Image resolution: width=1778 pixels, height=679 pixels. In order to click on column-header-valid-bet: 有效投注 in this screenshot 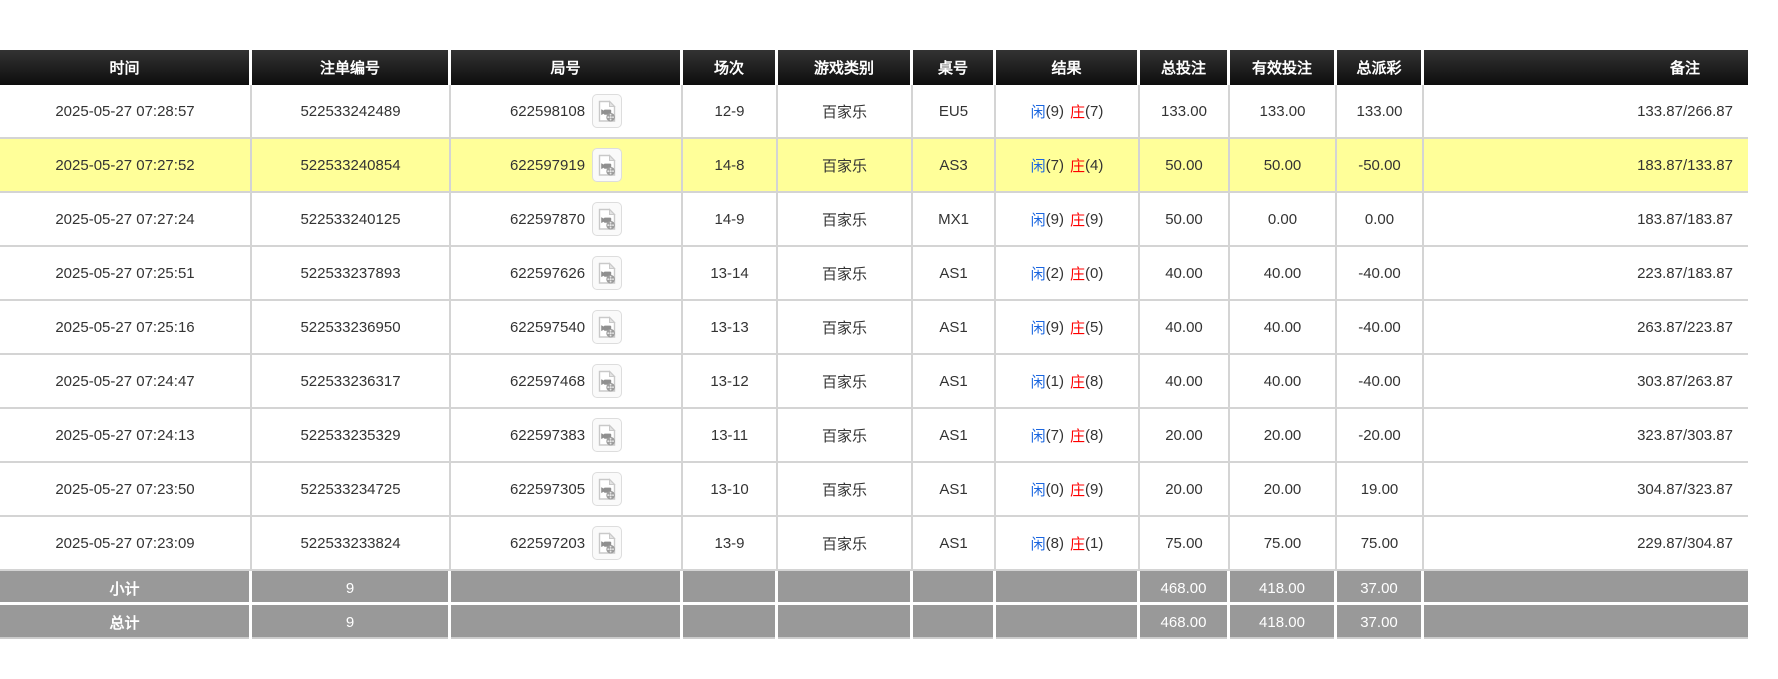, I will do `click(1283, 67)`.